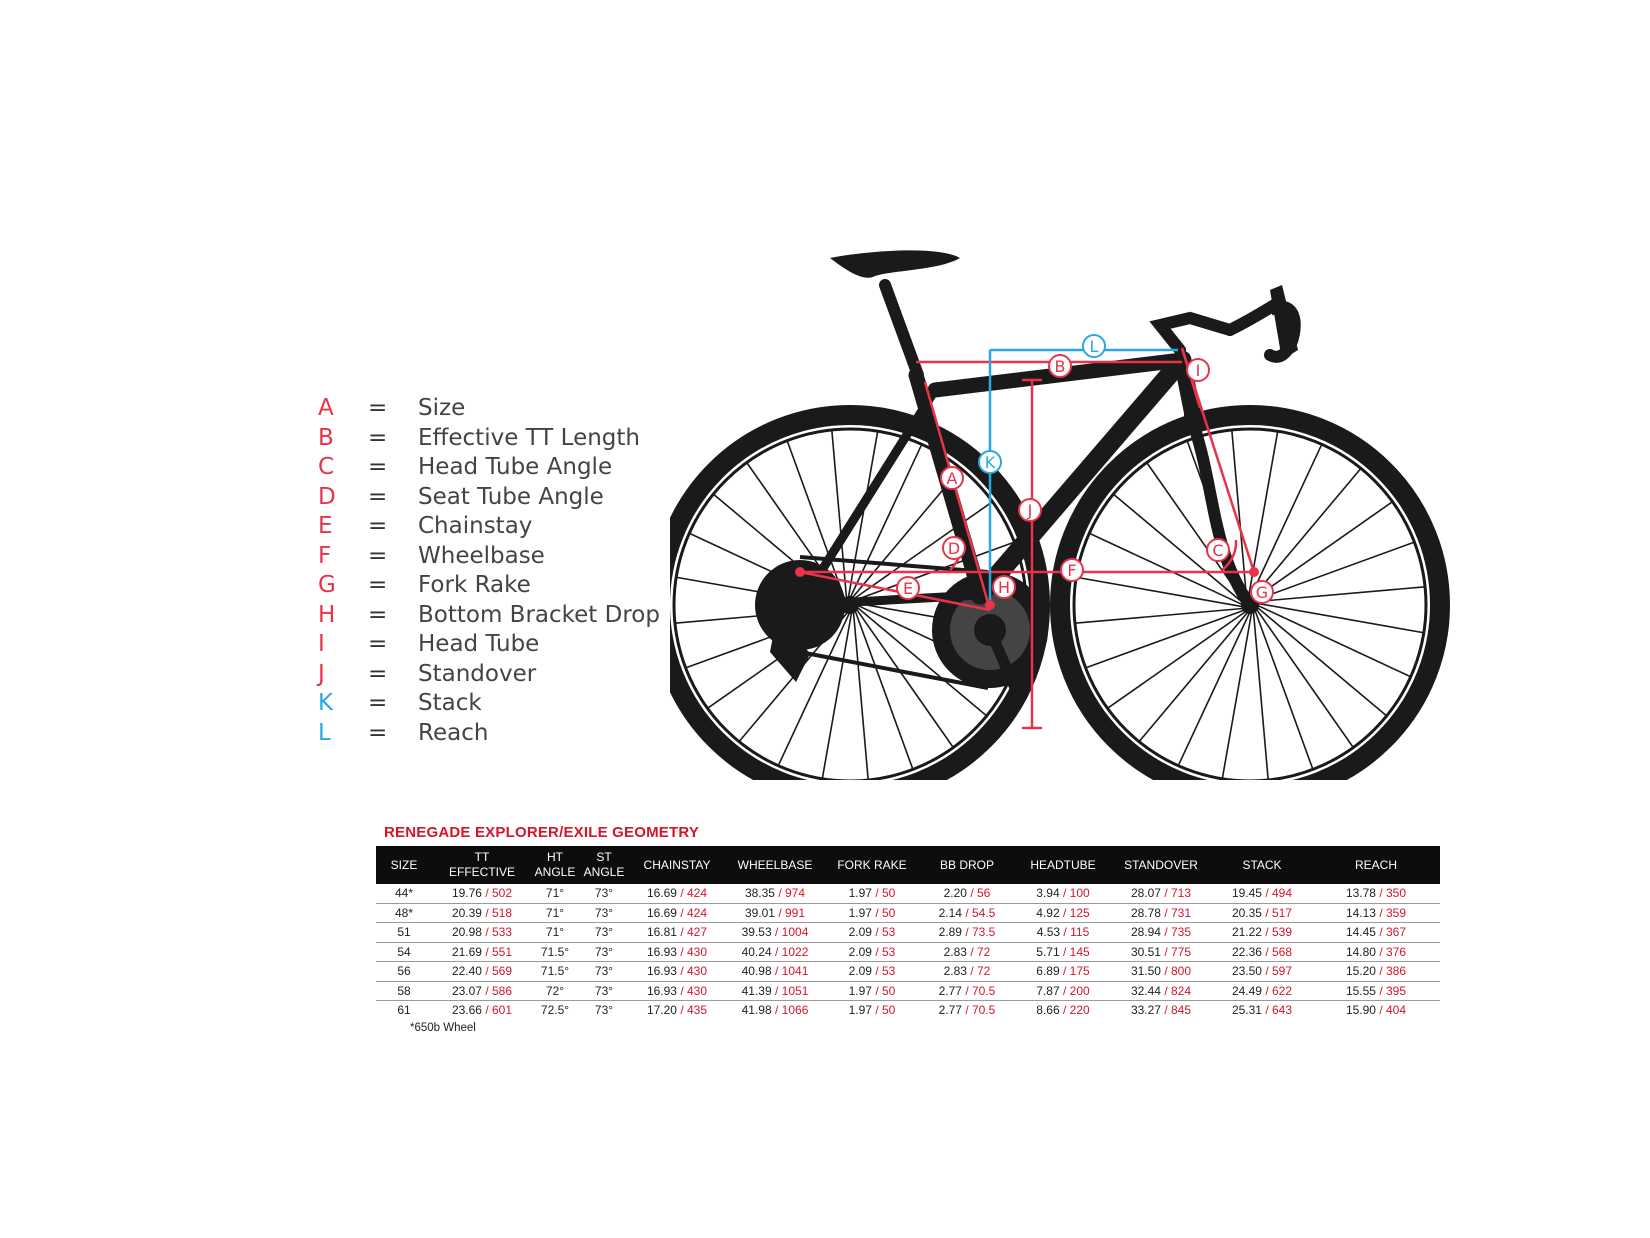  What do you see at coordinates (555, 952) in the screenshot?
I see `table-cell-ht: 71.5°` at bounding box center [555, 952].